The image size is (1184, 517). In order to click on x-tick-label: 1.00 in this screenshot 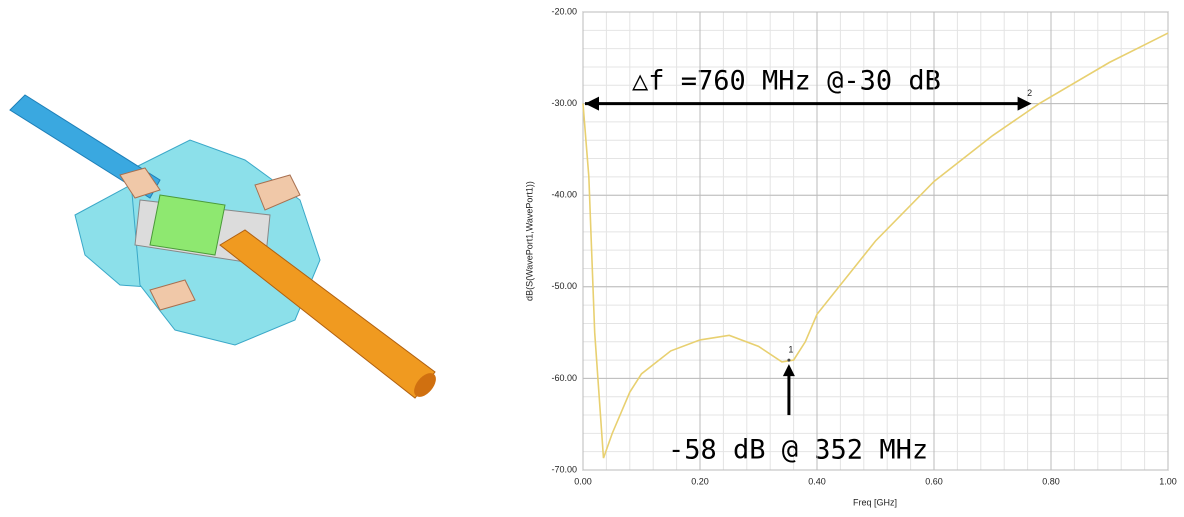, I will do `click(1168, 481)`.